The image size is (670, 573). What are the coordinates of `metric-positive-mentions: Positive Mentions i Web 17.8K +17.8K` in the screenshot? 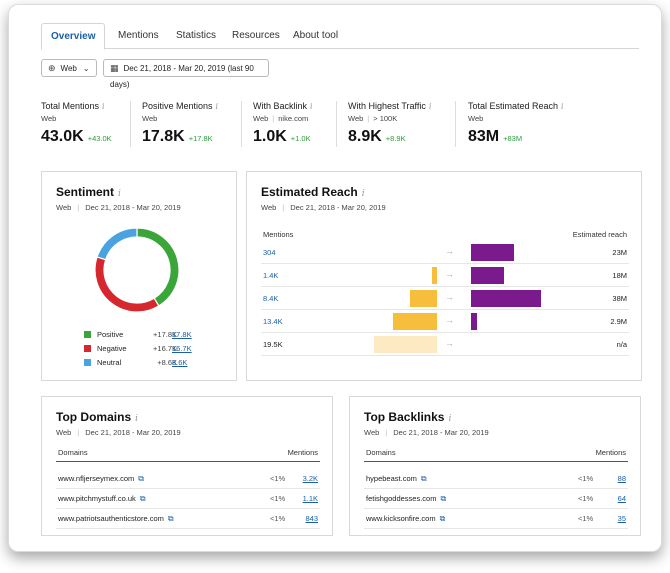 It's located at (180, 126).